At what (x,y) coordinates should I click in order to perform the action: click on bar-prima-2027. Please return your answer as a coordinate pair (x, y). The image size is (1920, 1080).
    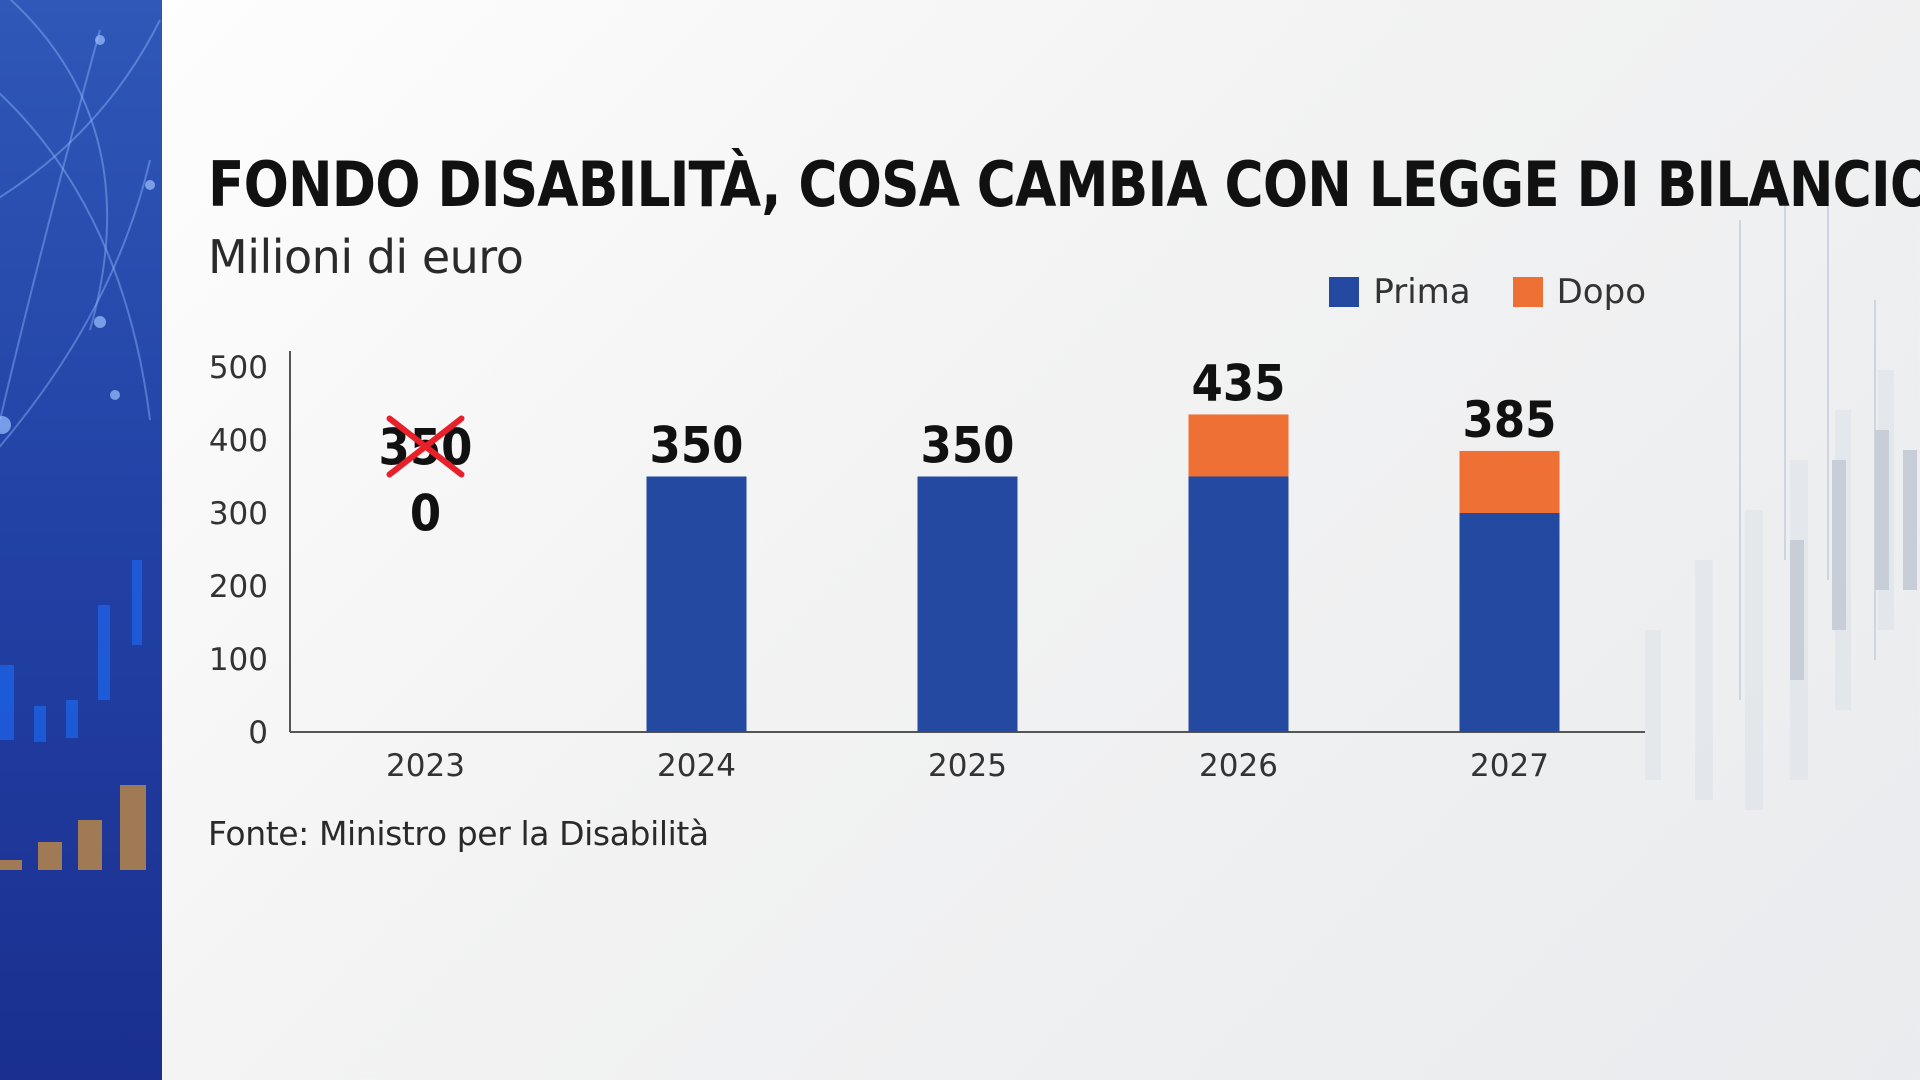
    Looking at the image, I should click on (1509, 622).